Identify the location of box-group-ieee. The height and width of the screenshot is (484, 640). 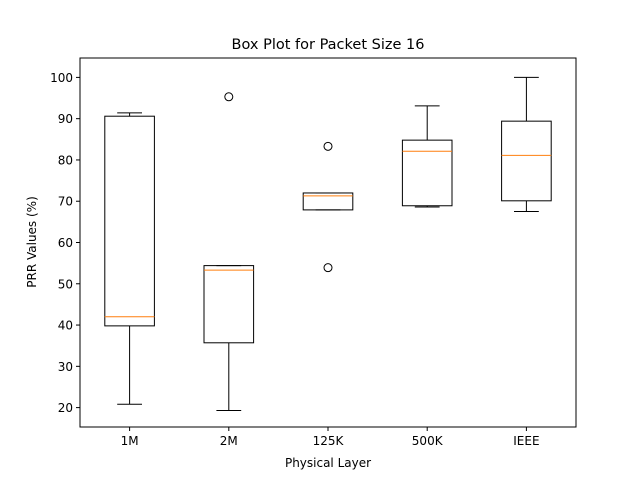
(526, 144).